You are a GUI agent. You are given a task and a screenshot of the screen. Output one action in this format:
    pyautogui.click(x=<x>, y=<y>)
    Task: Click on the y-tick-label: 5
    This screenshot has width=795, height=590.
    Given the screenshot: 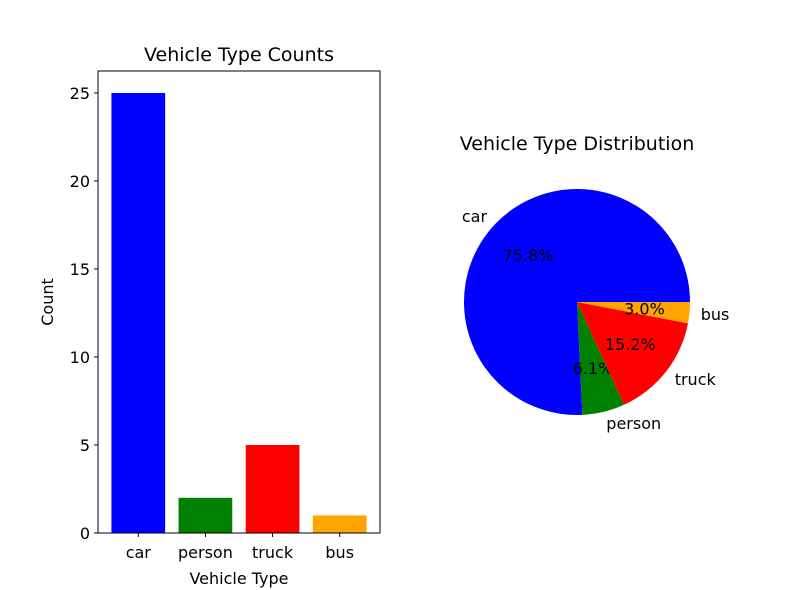 What is the action you would take?
    pyautogui.click(x=85, y=445)
    